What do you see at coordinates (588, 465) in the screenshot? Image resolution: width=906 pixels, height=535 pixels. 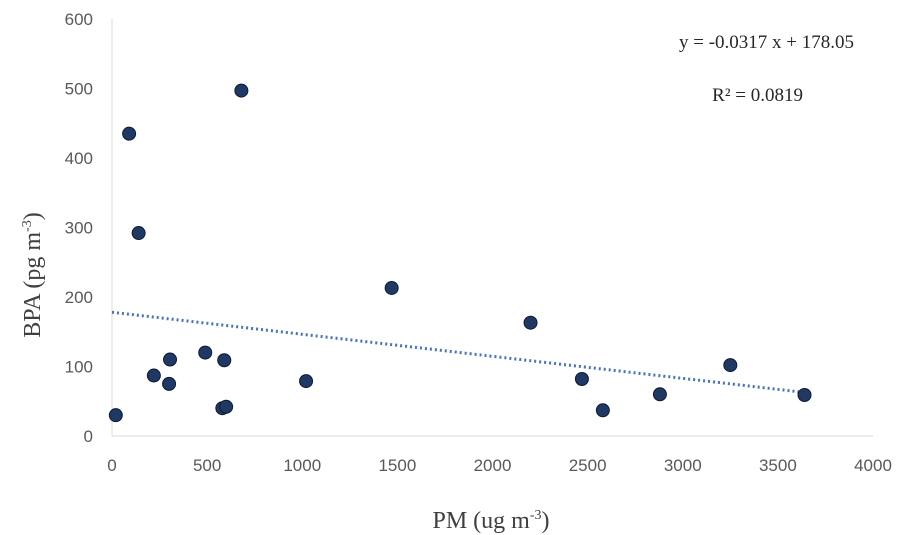 I see `x-tick-label: 2500` at bounding box center [588, 465].